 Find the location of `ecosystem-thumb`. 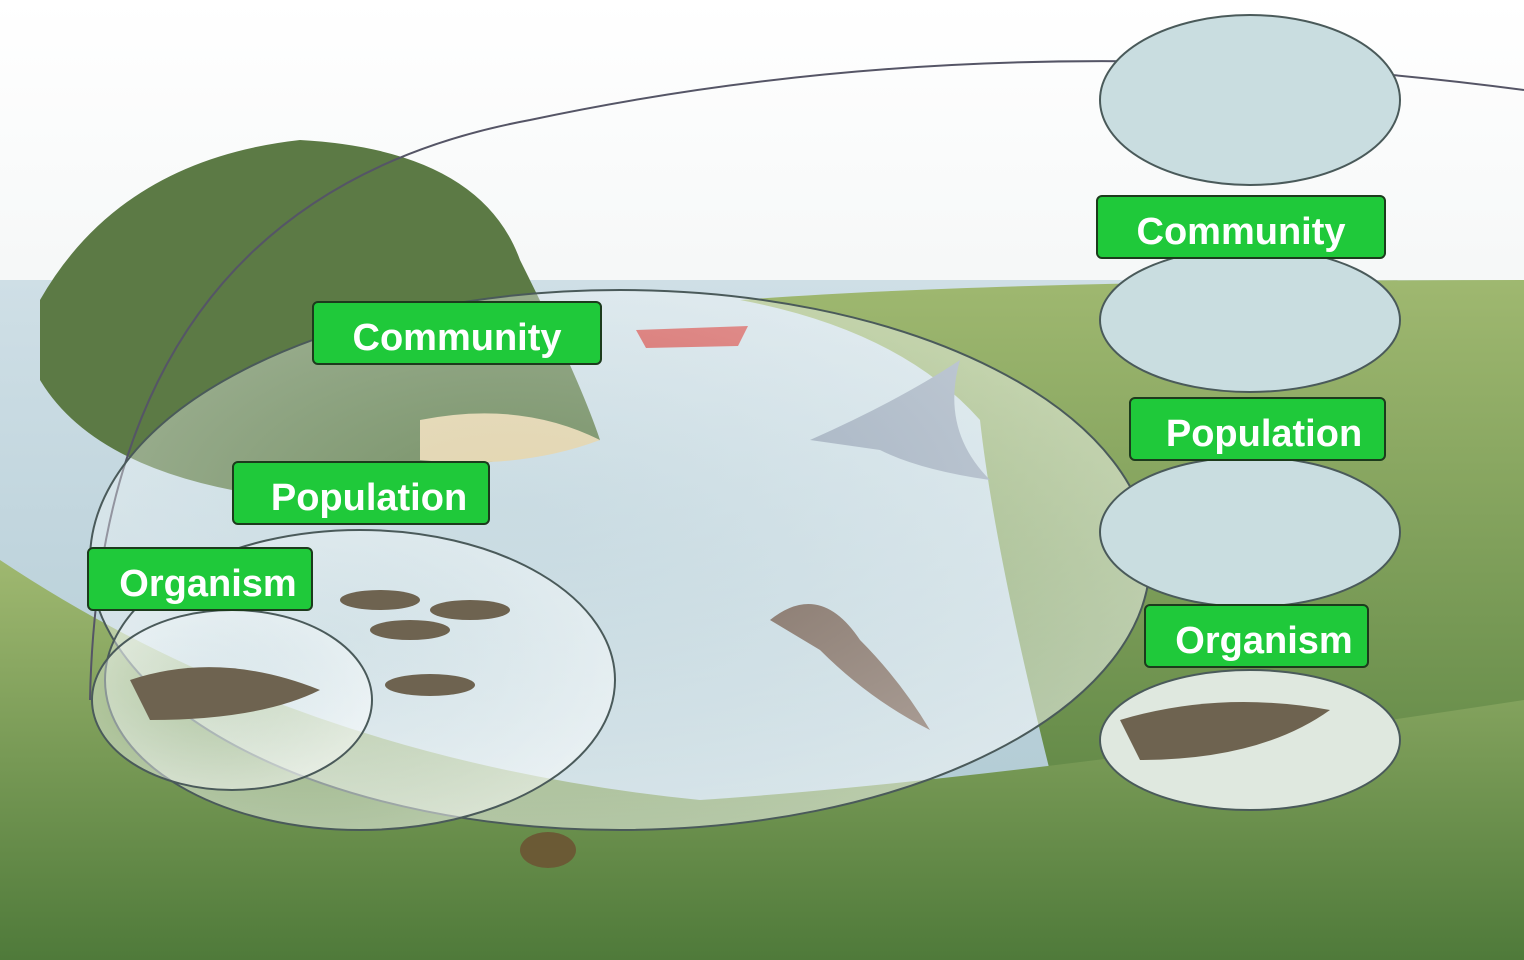

ecosystem-thumb is located at coordinates (1250, 100).